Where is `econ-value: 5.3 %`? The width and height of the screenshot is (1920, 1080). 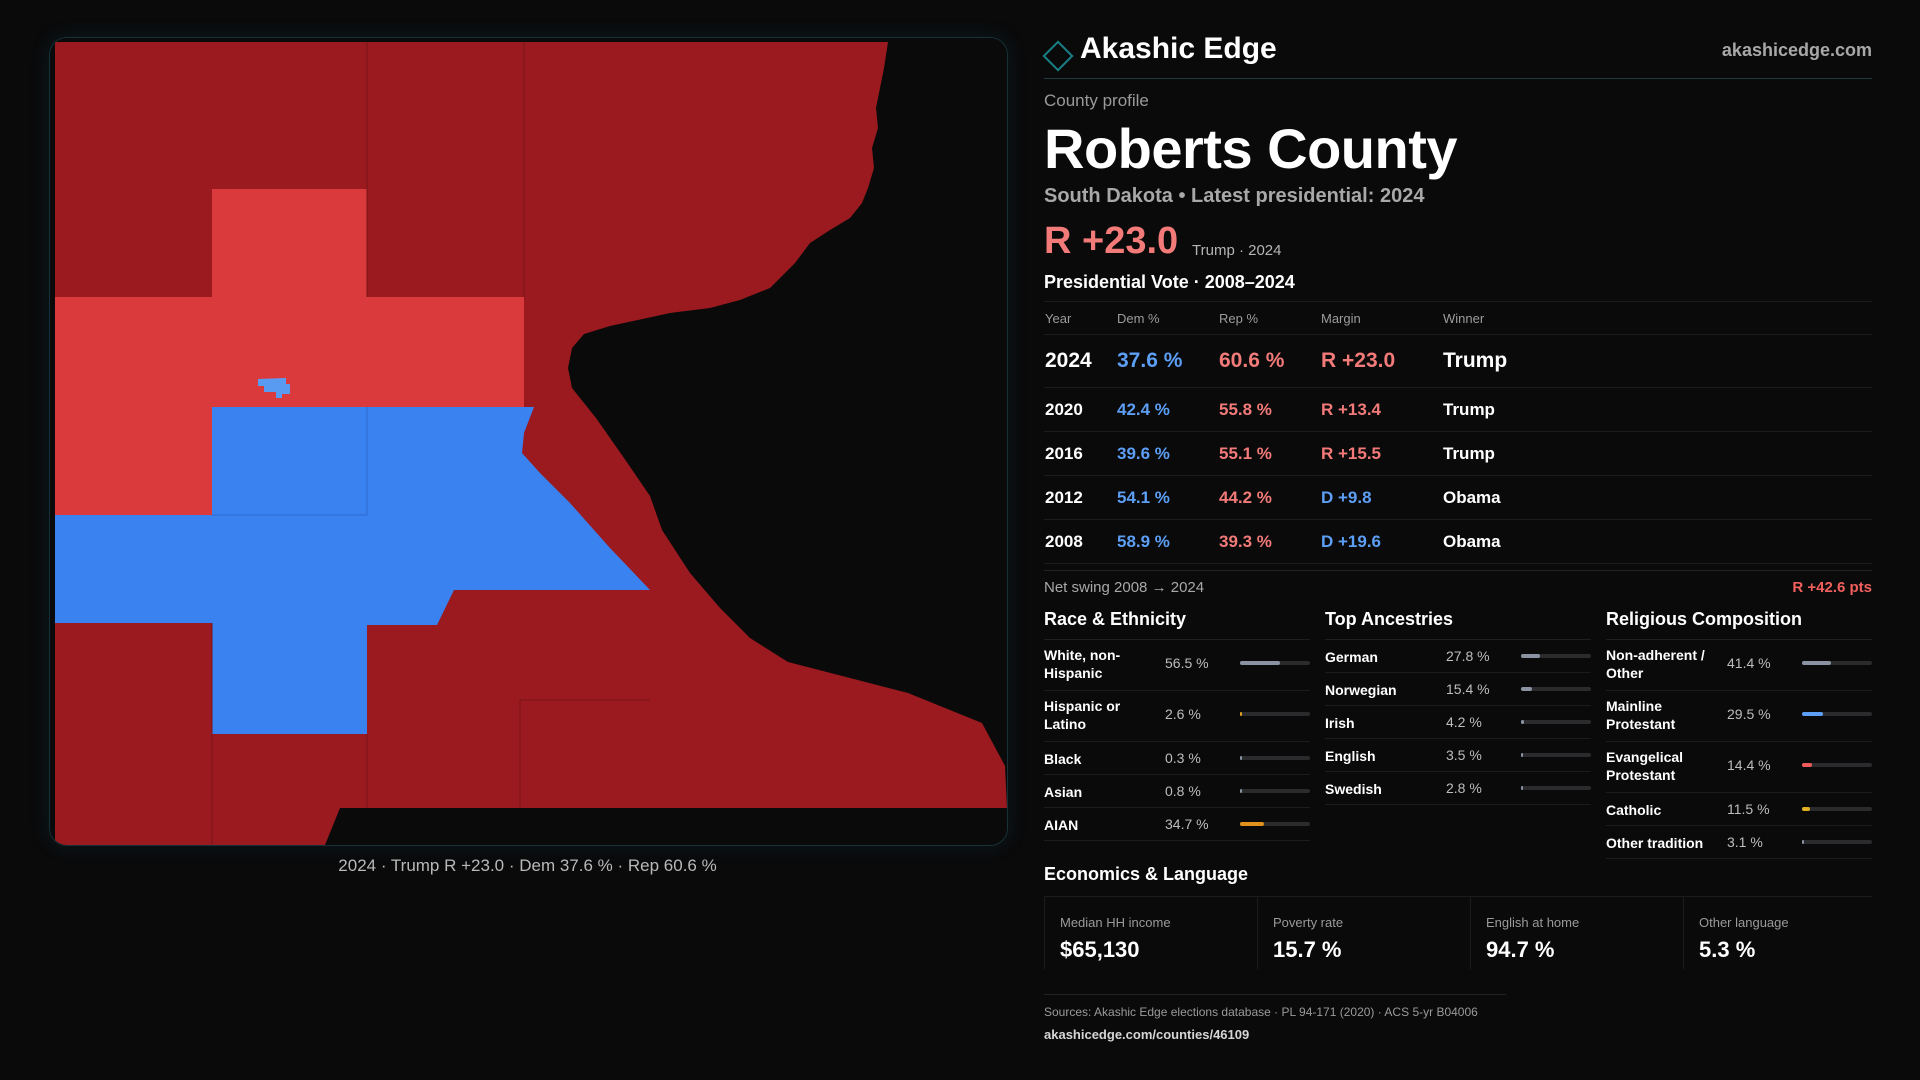 econ-value: 5.3 % is located at coordinates (1727, 949).